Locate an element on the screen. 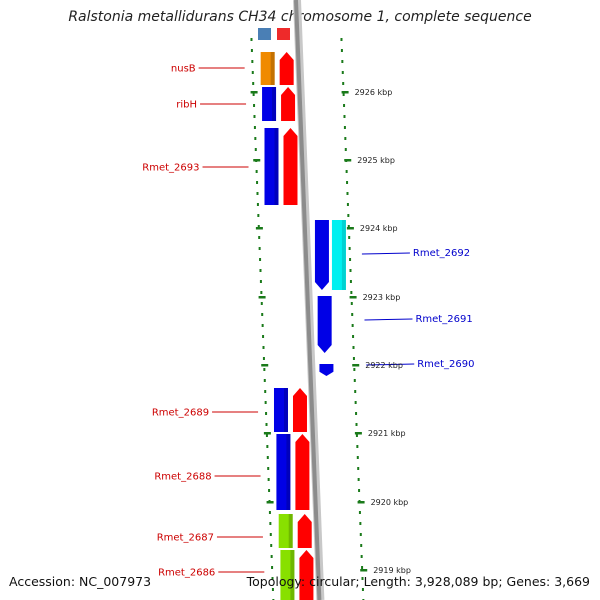  rmet-2688-gene-block is located at coordinates (283, 472).